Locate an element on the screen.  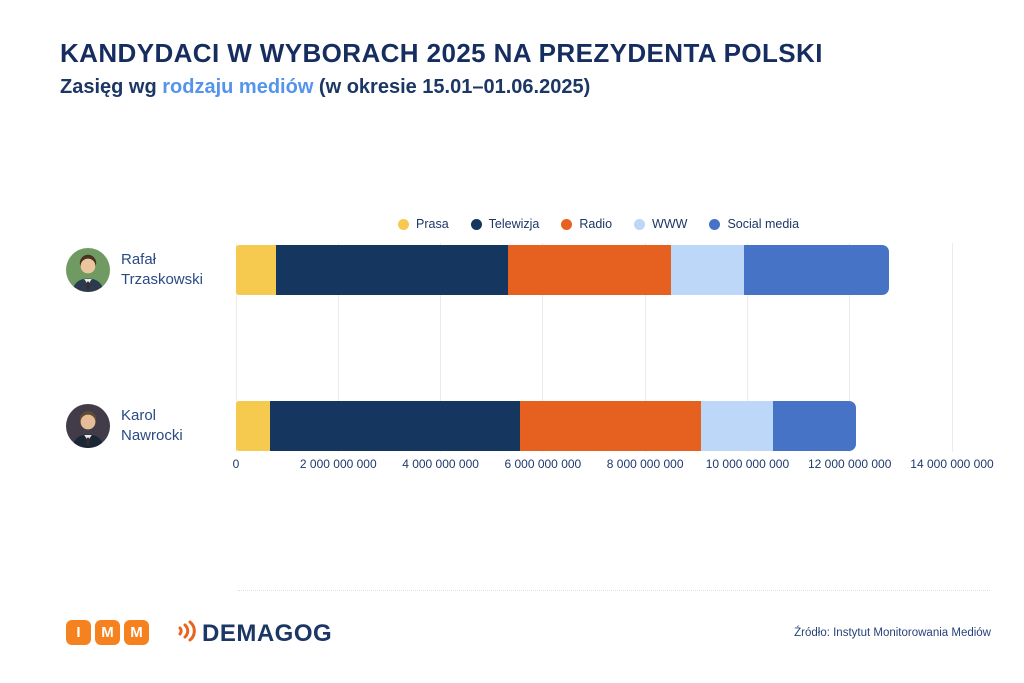
legend-label: Social media is located at coordinates (763, 224).